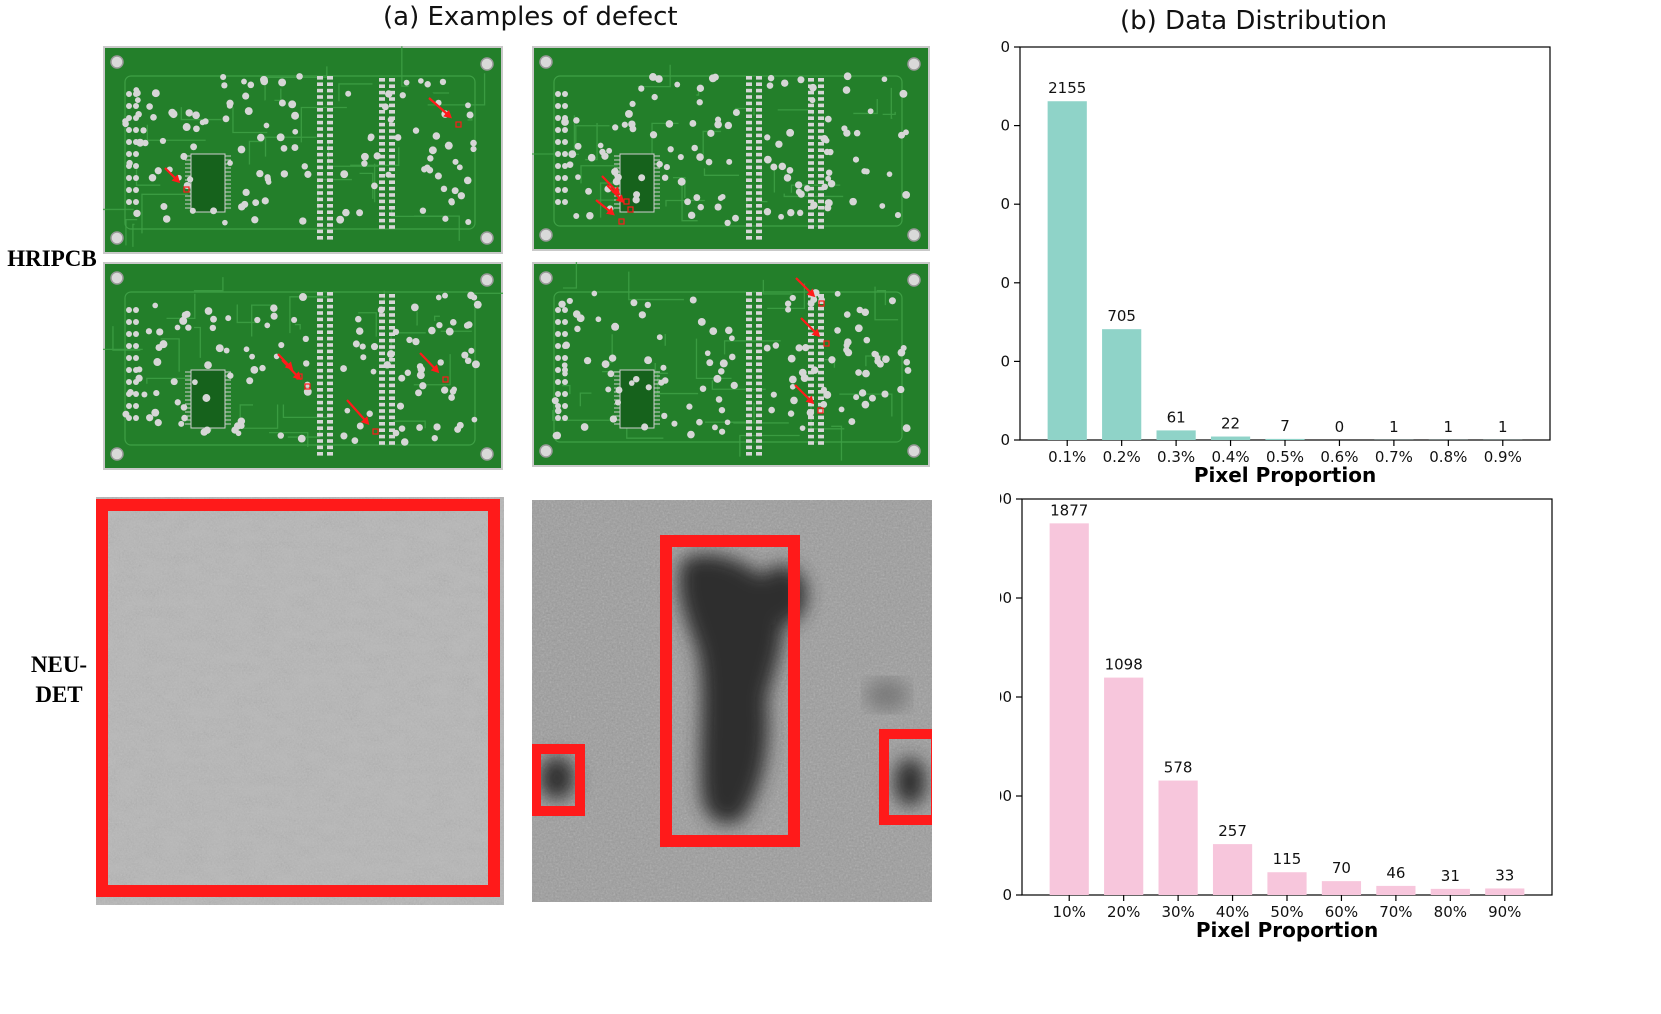  I want to click on x-tick-label: 10%, so click(1069, 912).